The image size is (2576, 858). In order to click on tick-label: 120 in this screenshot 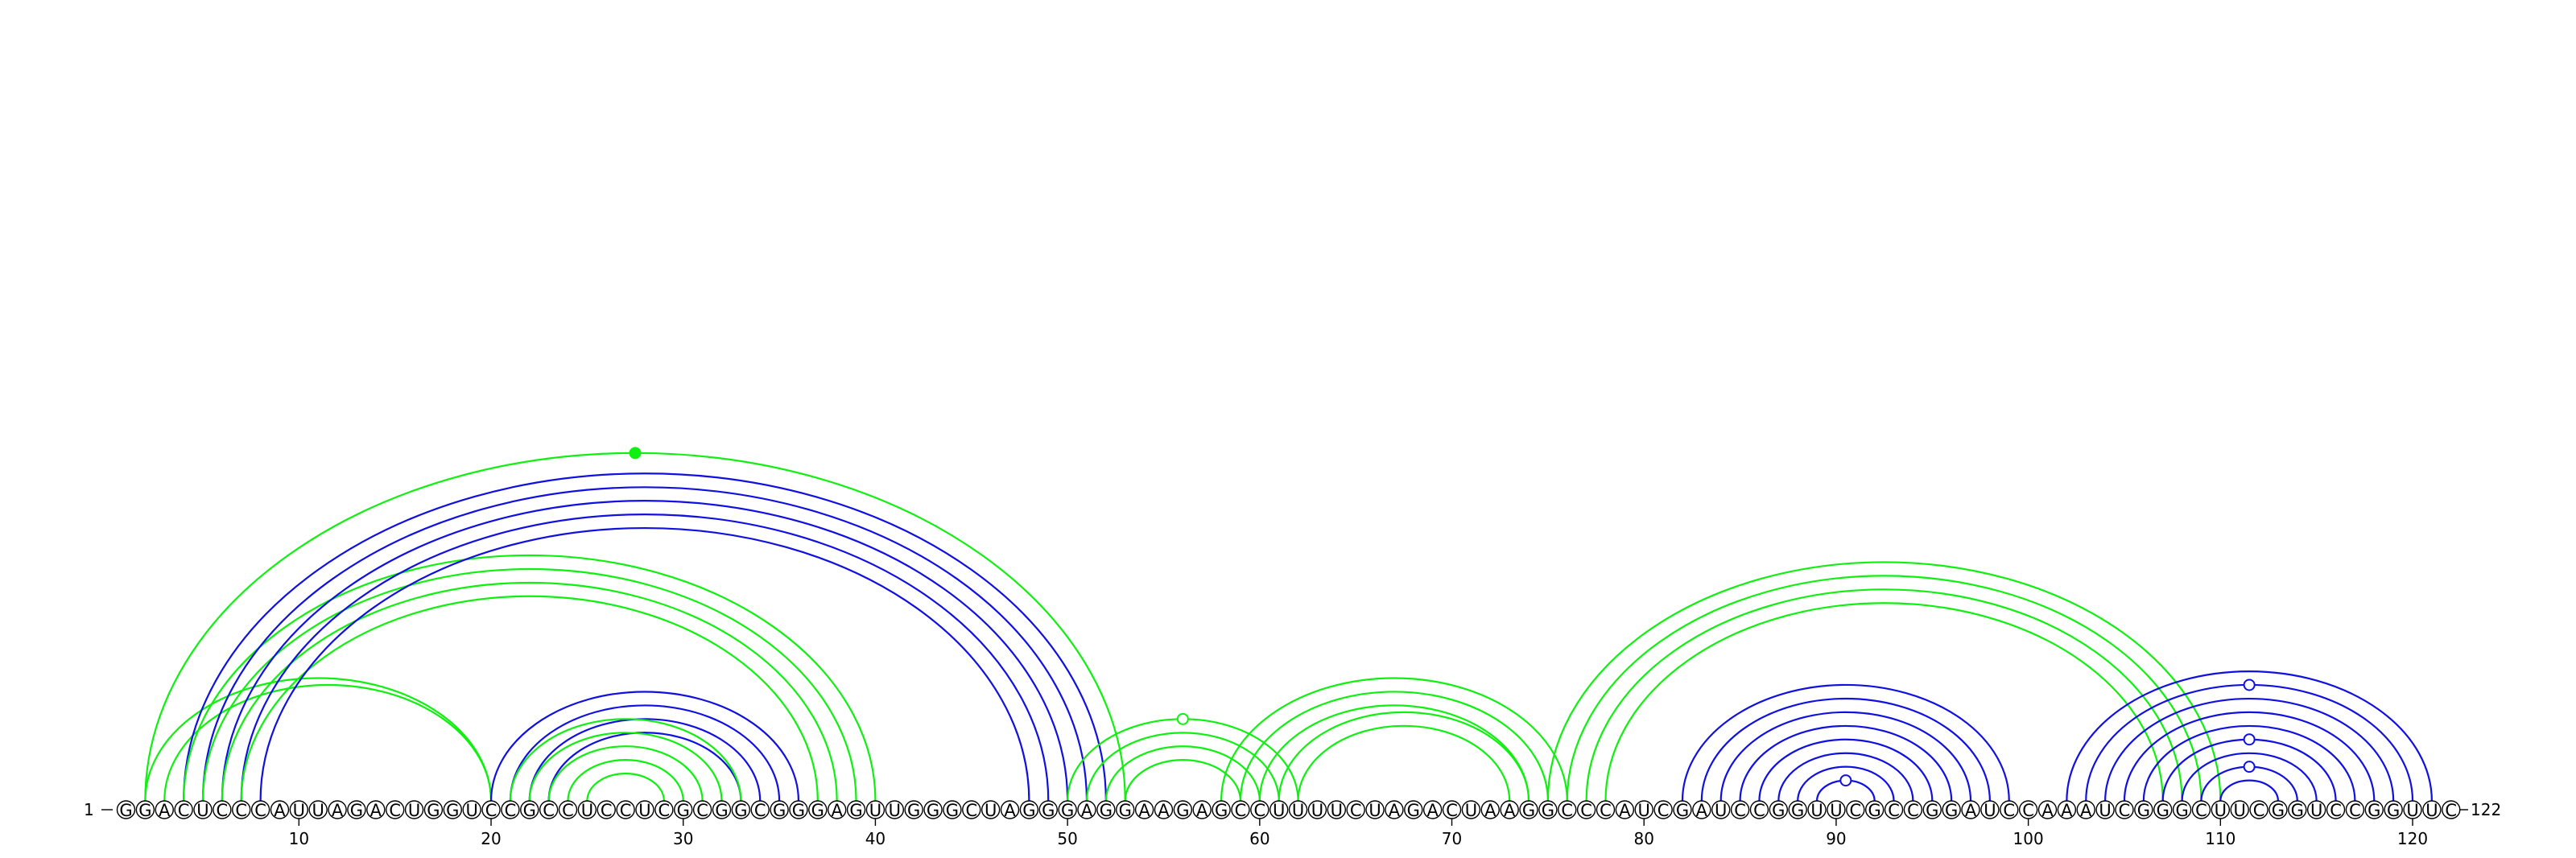, I will do `click(2412, 838)`.